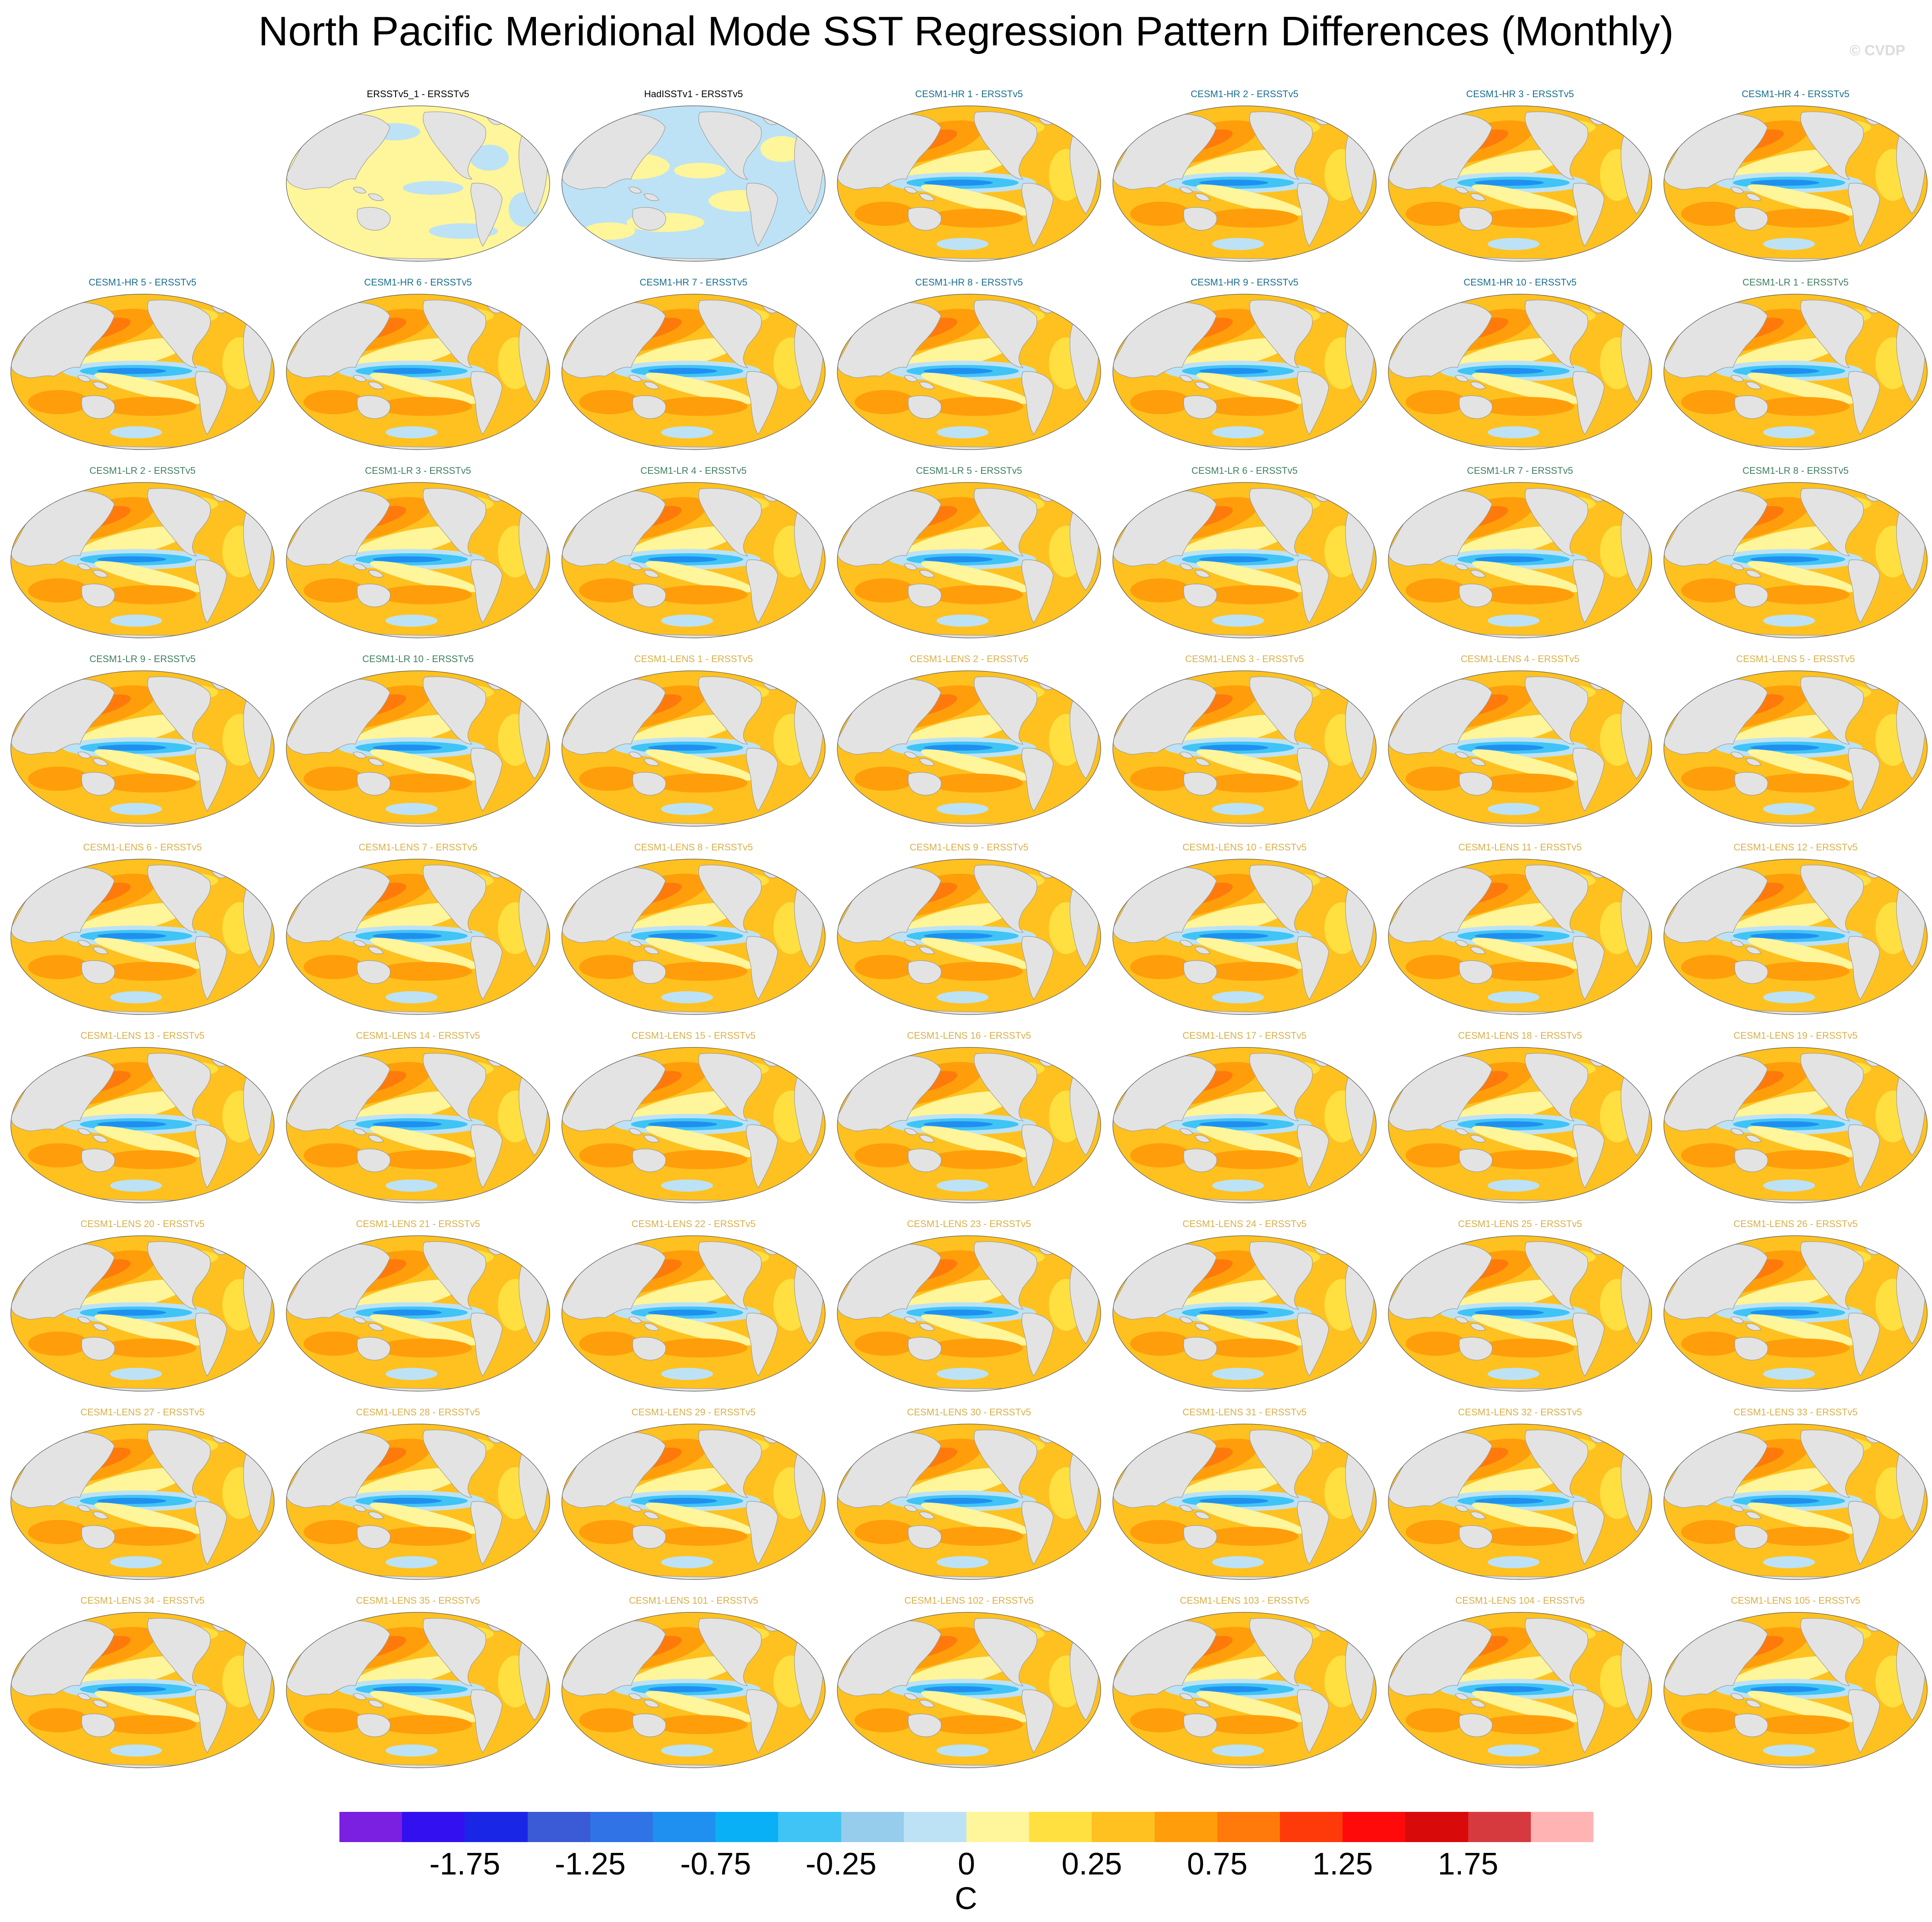 This screenshot has width=1932, height=1922. Describe the element at coordinates (418, 658) in the screenshot. I see `panel-title: CESM1-LR 10 - ERSSTv5` at that location.